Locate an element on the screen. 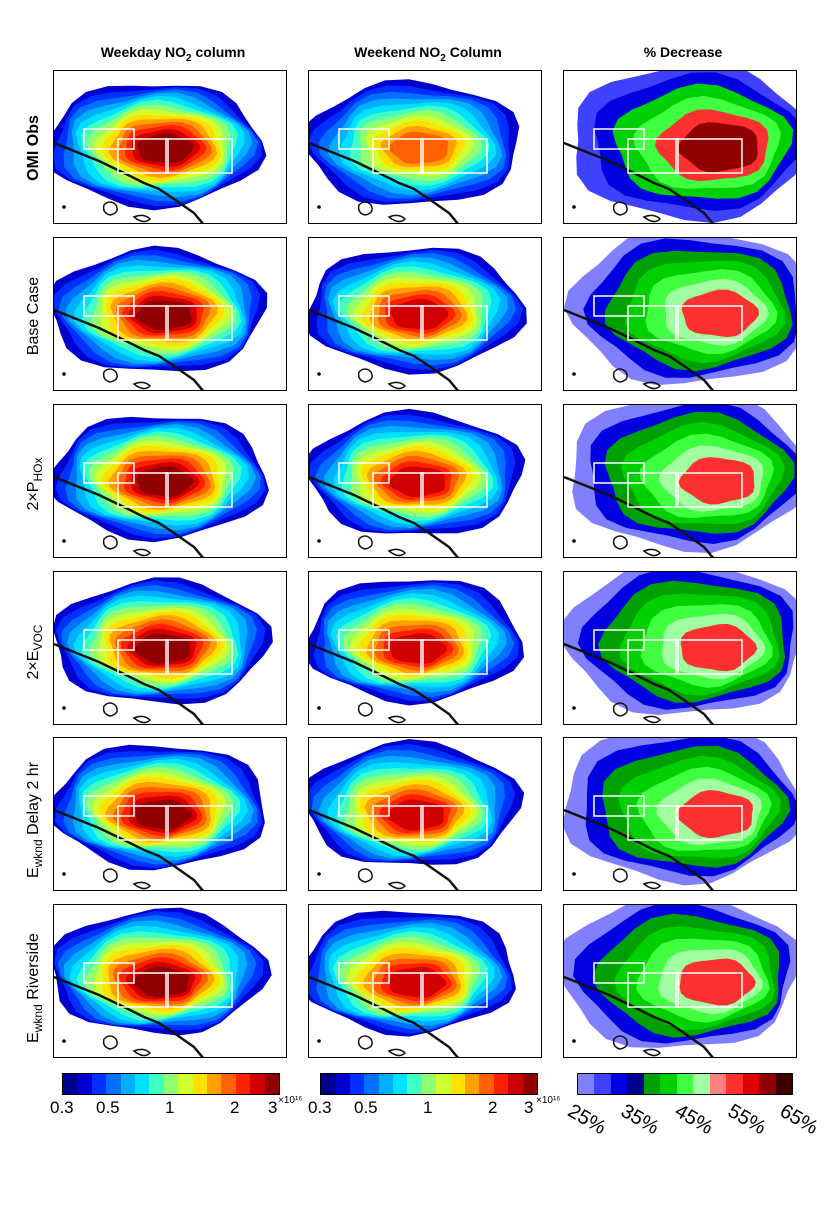  map-panel-r5-c0 is located at coordinates (170, 981).